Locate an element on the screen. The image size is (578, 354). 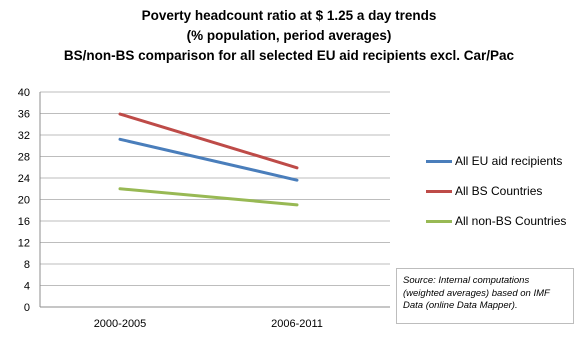
series-lines is located at coordinates (208, 159).